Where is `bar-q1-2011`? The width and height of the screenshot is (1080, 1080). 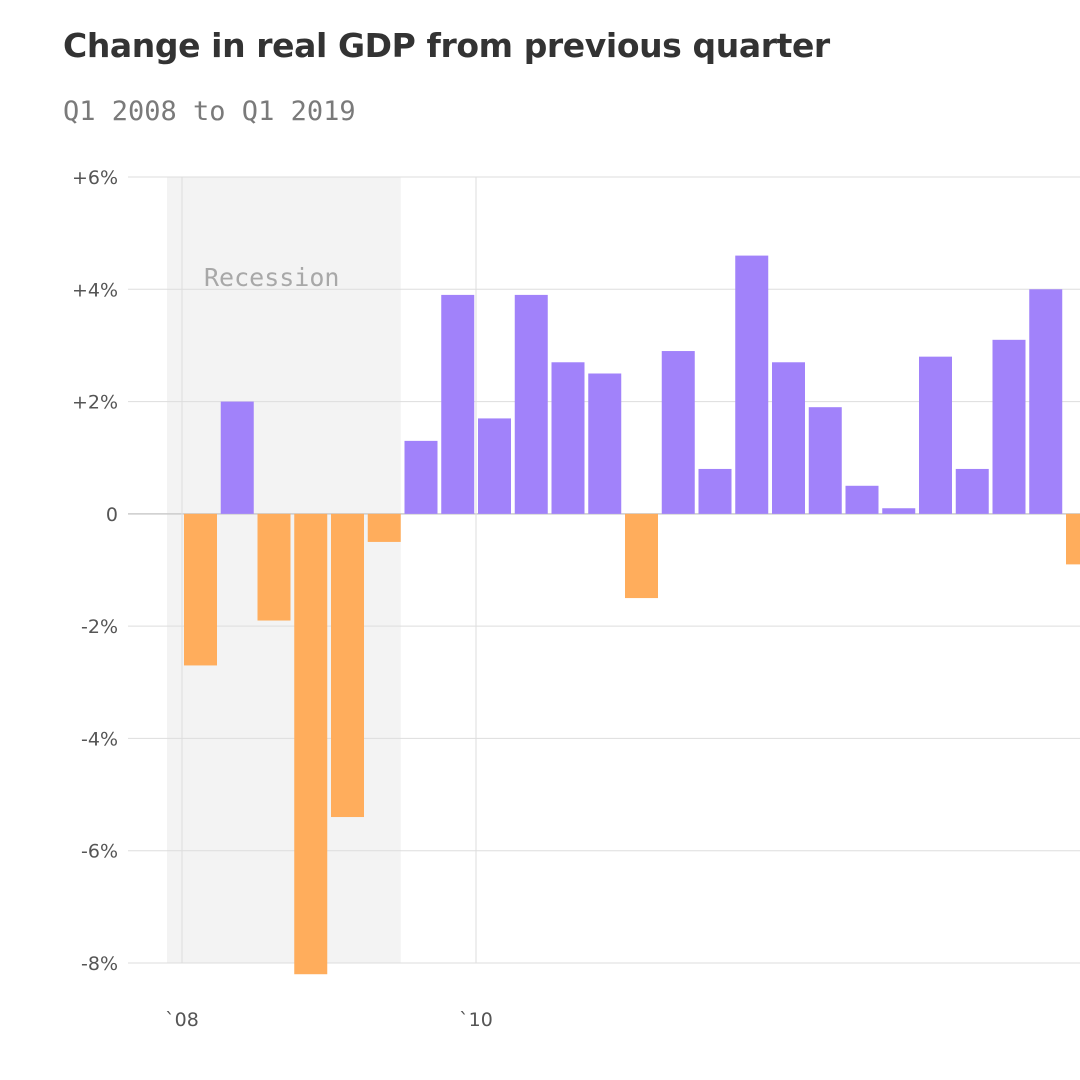
bar-q1-2011 is located at coordinates (641, 556).